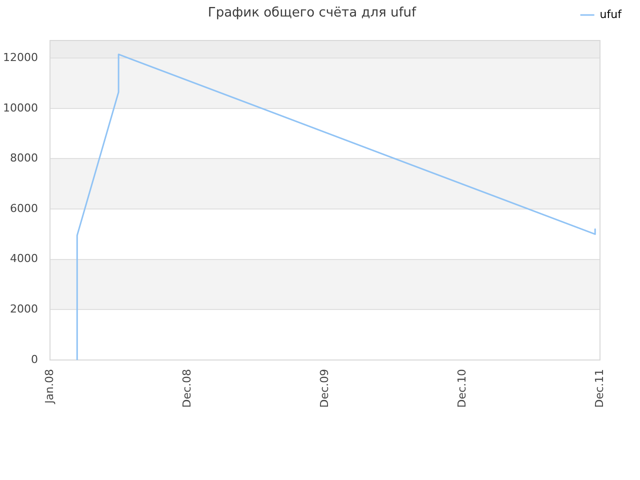 The image size is (640, 480). Describe the element at coordinates (187, 388) in the screenshot. I see `x-tick-label: Dec.08` at that location.